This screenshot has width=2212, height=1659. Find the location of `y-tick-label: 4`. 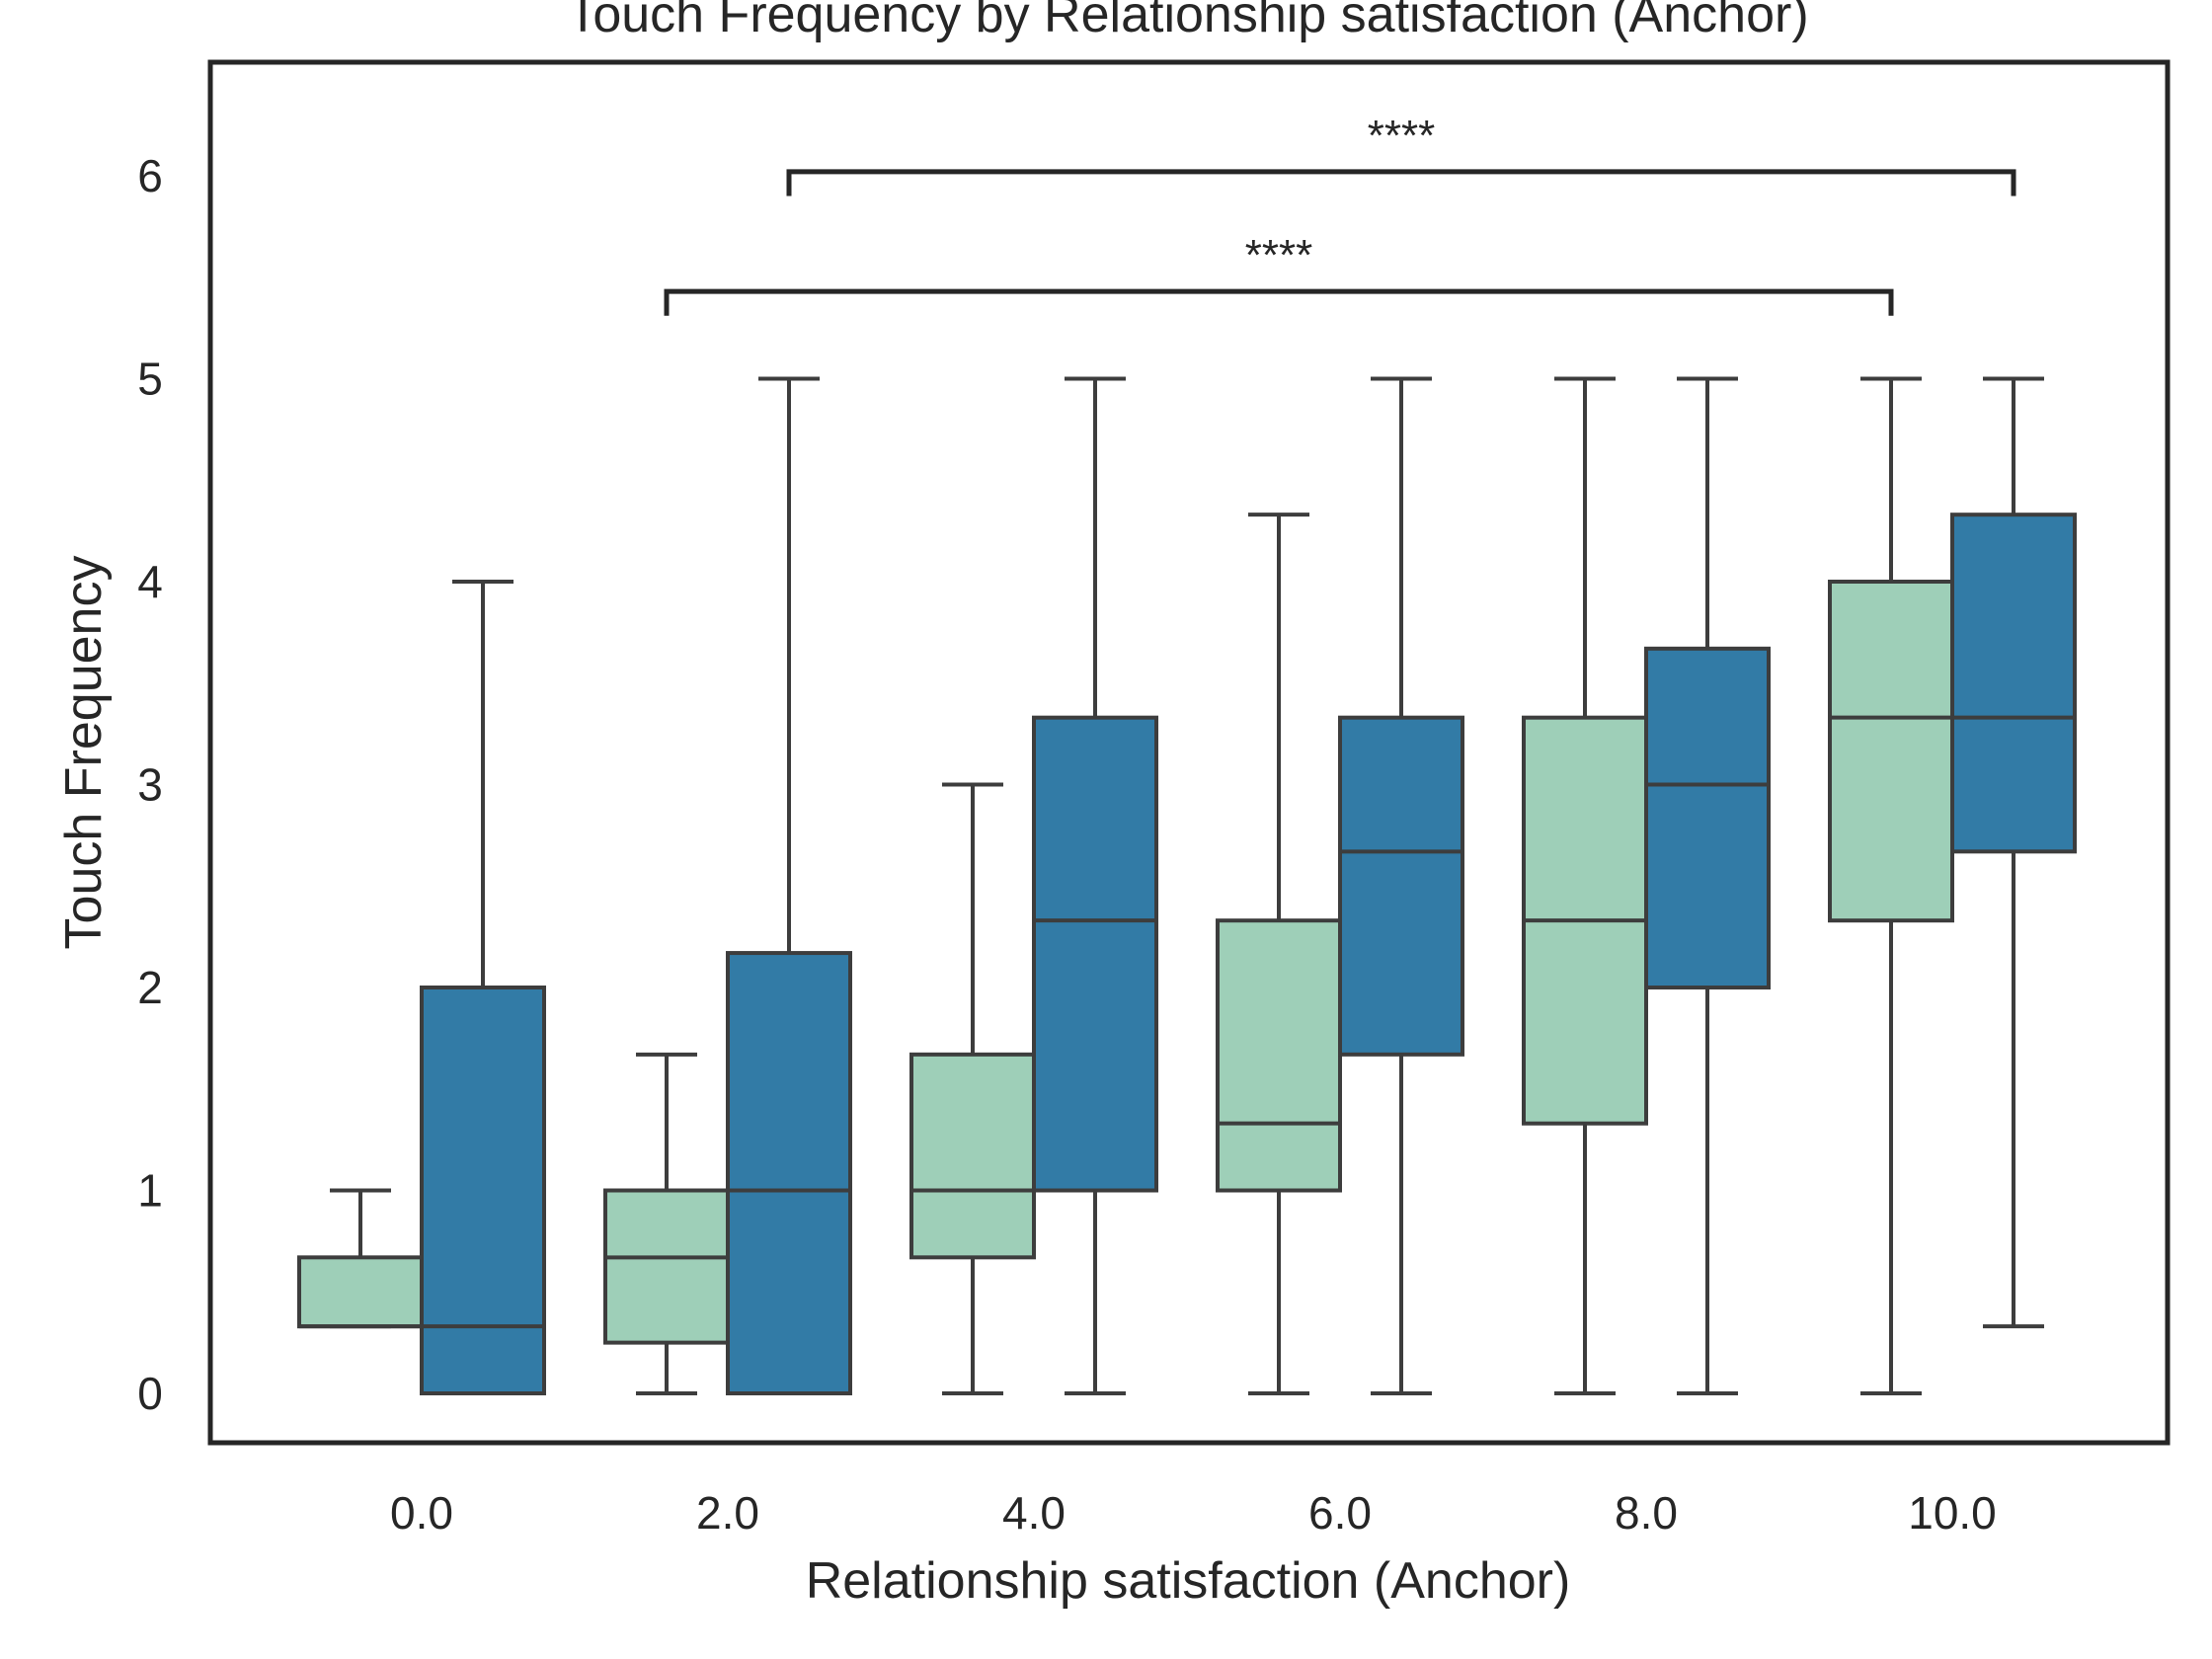

y-tick-label: 4 is located at coordinates (150, 581).